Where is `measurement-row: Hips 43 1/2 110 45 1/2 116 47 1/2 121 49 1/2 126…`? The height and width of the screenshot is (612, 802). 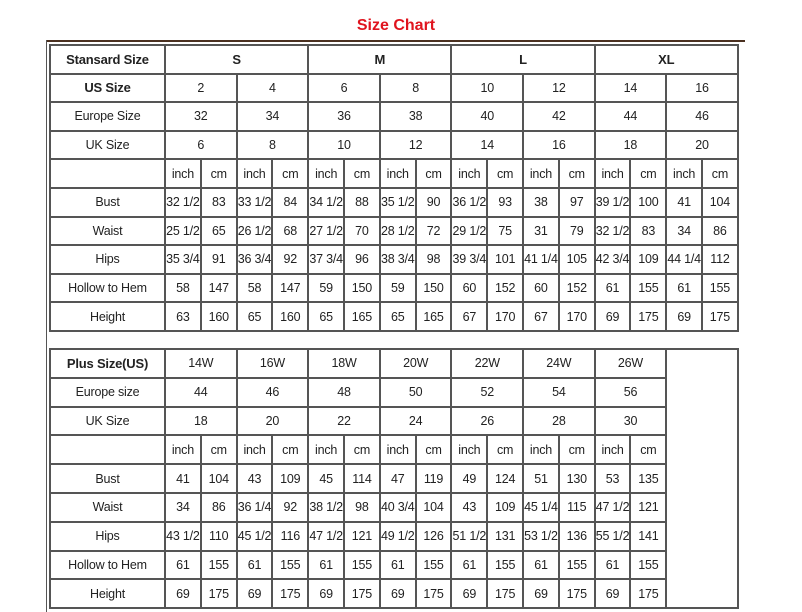 measurement-row: Hips 43 1/2 110 45 1/2 116 47 1/2 121 49 1/2 126… is located at coordinates (393, 536).